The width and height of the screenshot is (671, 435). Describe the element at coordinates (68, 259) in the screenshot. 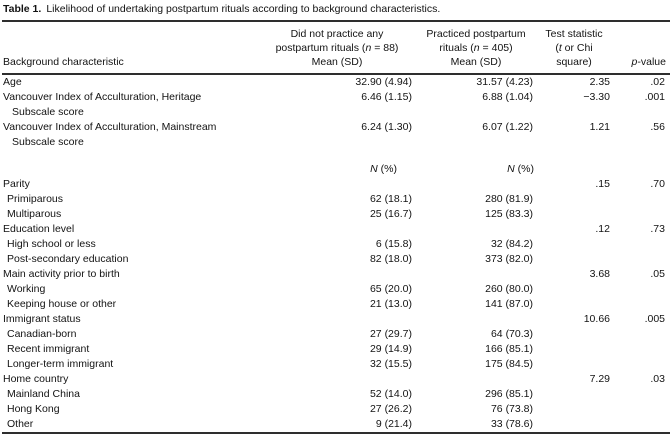

I see `label-cell: Post-secondary education` at that location.